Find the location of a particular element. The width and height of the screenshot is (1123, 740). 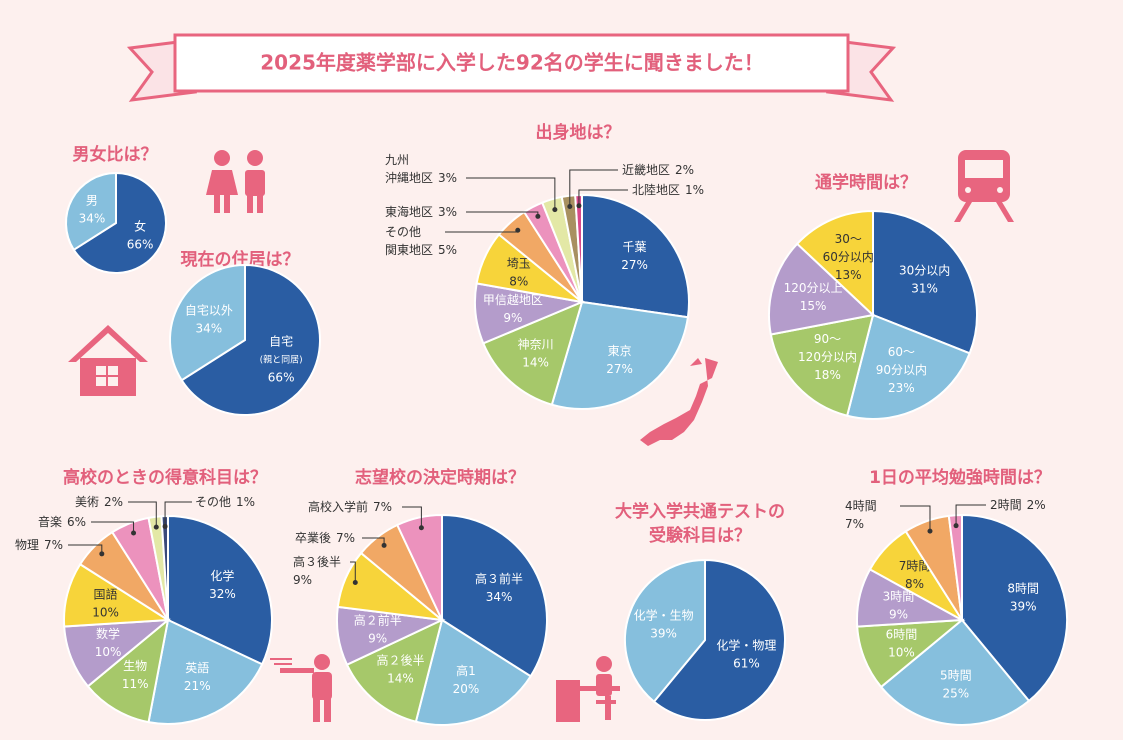

outer-label: 北陸地区 1% is located at coordinates (668, 190).